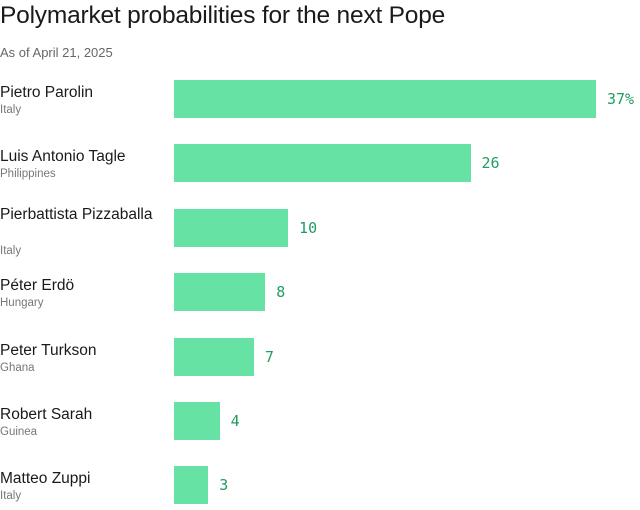  Describe the element at coordinates (490, 163) in the screenshot. I see `bar-value-label: 26` at that location.